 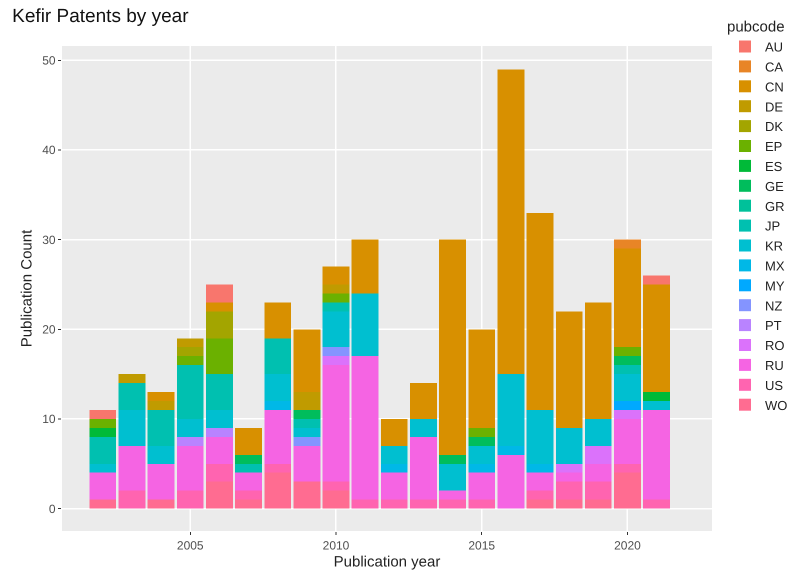 What do you see at coordinates (774, 206) in the screenshot?
I see `legend-label: GR` at bounding box center [774, 206].